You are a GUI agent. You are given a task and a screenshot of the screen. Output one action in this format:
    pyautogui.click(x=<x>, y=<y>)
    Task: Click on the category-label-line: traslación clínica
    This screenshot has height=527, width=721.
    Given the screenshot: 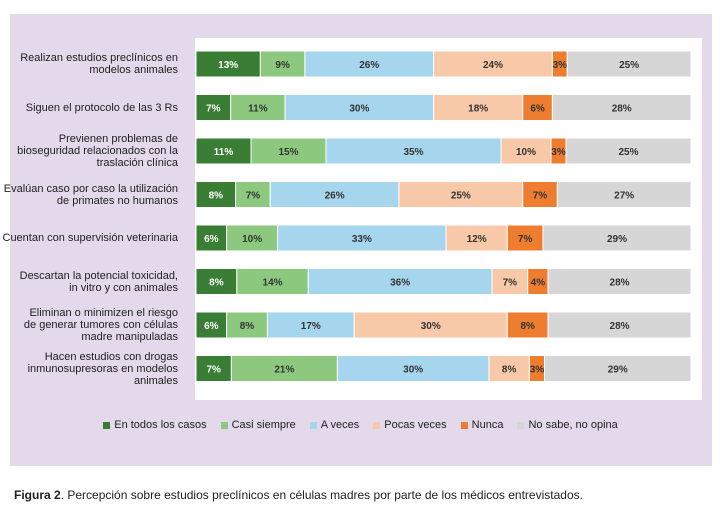 What is the action you would take?
    pyautogui.click(x=137, y=163)
    